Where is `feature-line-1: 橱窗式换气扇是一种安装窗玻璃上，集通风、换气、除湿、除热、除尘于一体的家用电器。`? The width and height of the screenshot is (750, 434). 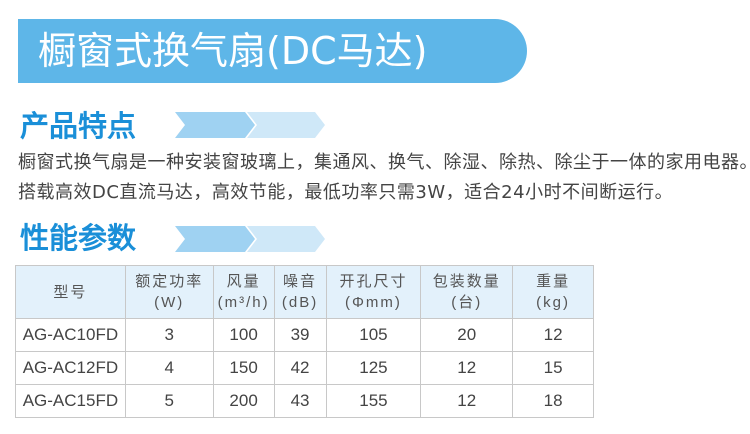 feature-line-1: 橱窗式换气扇是一种安装窗玻璃上，集通风、换气、除湿、除热、除尘于一体的家用电器。 is located at coordinates (384, 162).